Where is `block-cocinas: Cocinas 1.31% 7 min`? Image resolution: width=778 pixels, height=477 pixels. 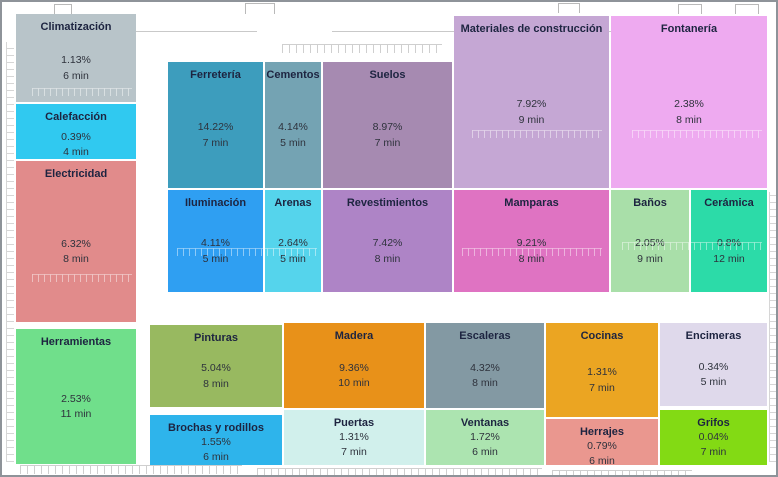 block-cocinas: Cocinas 1.31% 7 min is located at coordinates (602, 370).